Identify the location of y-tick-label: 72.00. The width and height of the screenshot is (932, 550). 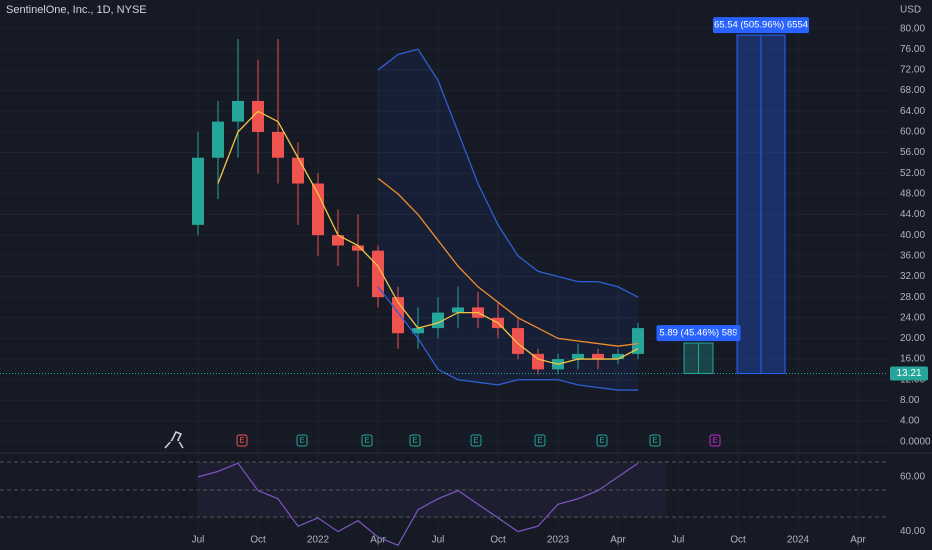
(912, 70).